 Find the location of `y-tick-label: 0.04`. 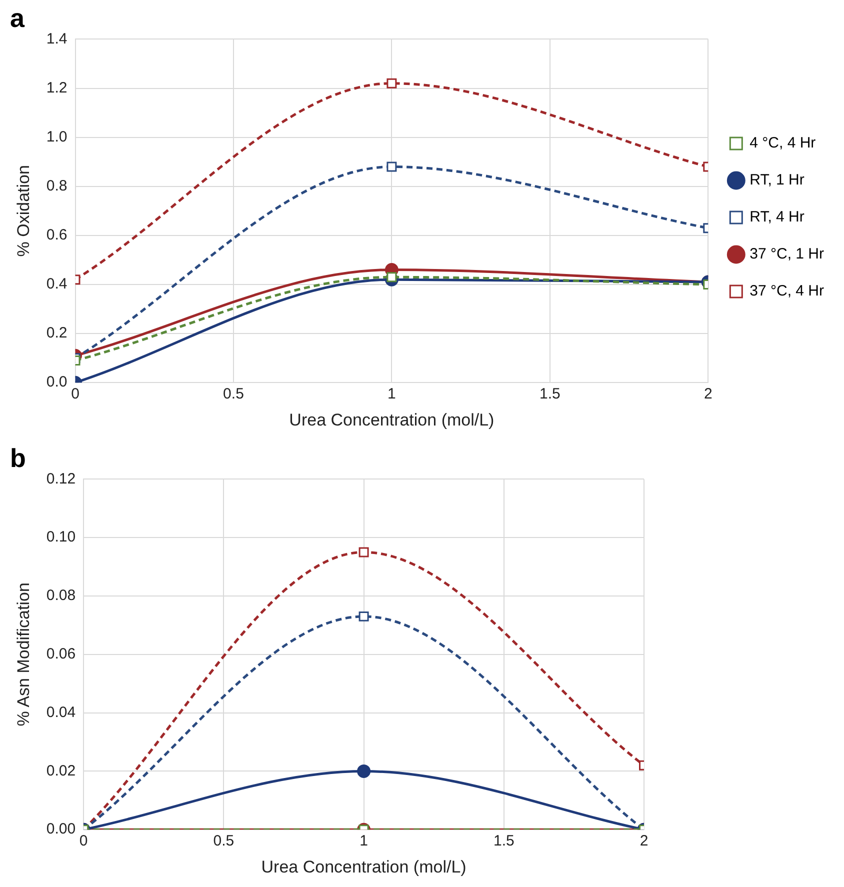

y-tick-label: 0.04 is located at coordinates (61, 712).